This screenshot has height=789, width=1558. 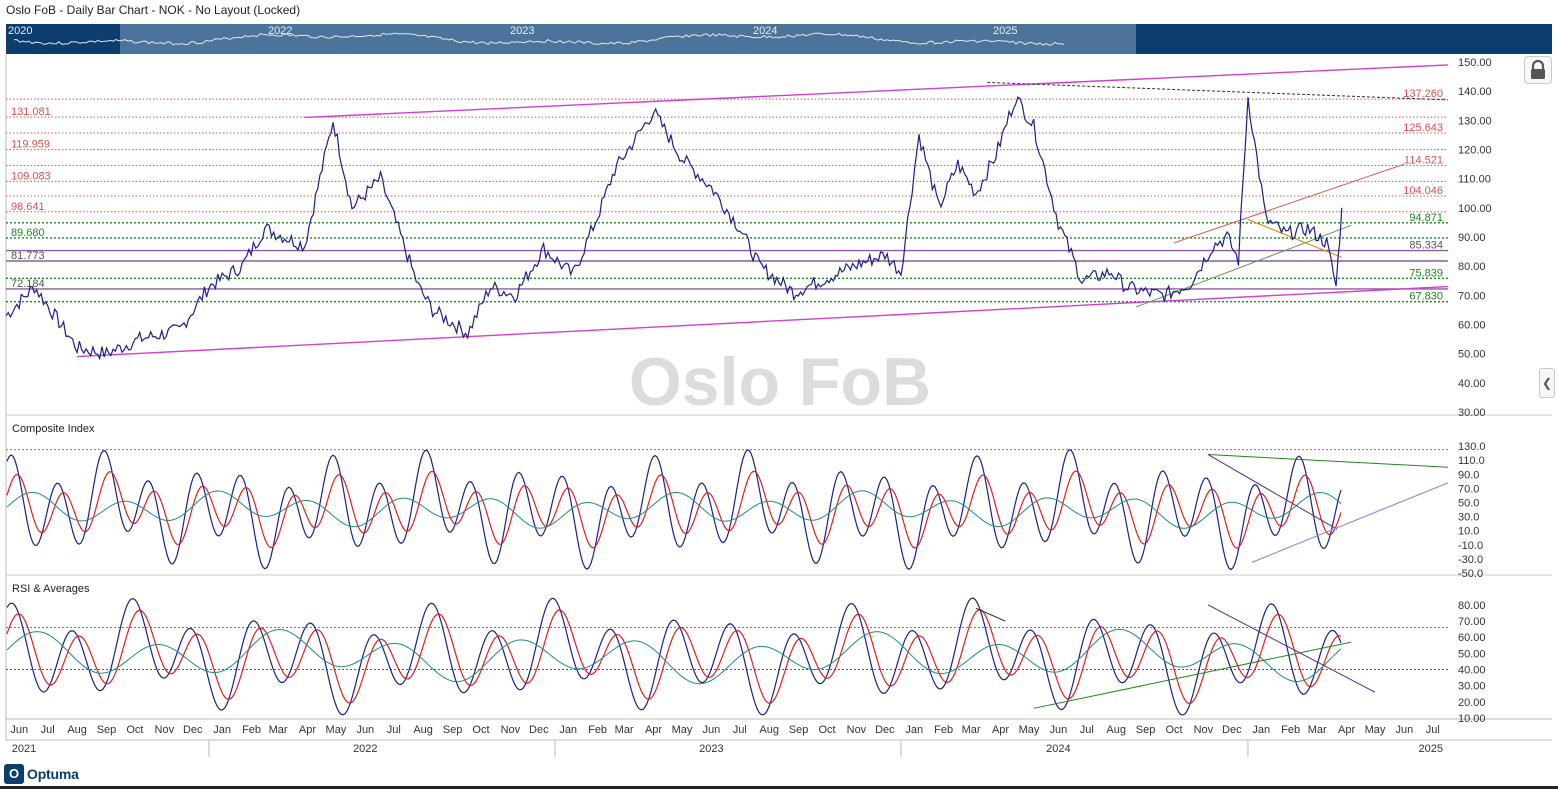 What do you see at coordinates (1472, 687) in the screenshot?
I see `rsi-axis-tick: 30.00` at bounding box center [1472, 687].